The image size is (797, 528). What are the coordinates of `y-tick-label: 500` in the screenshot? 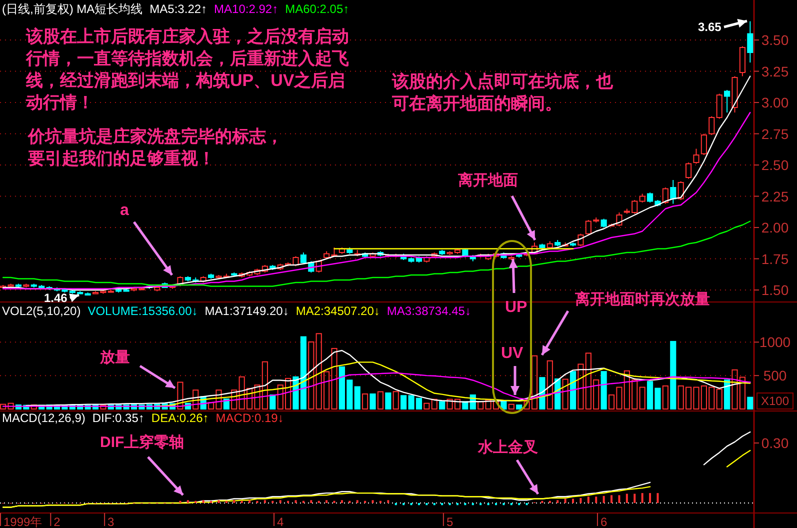 It's located at (775, 376).